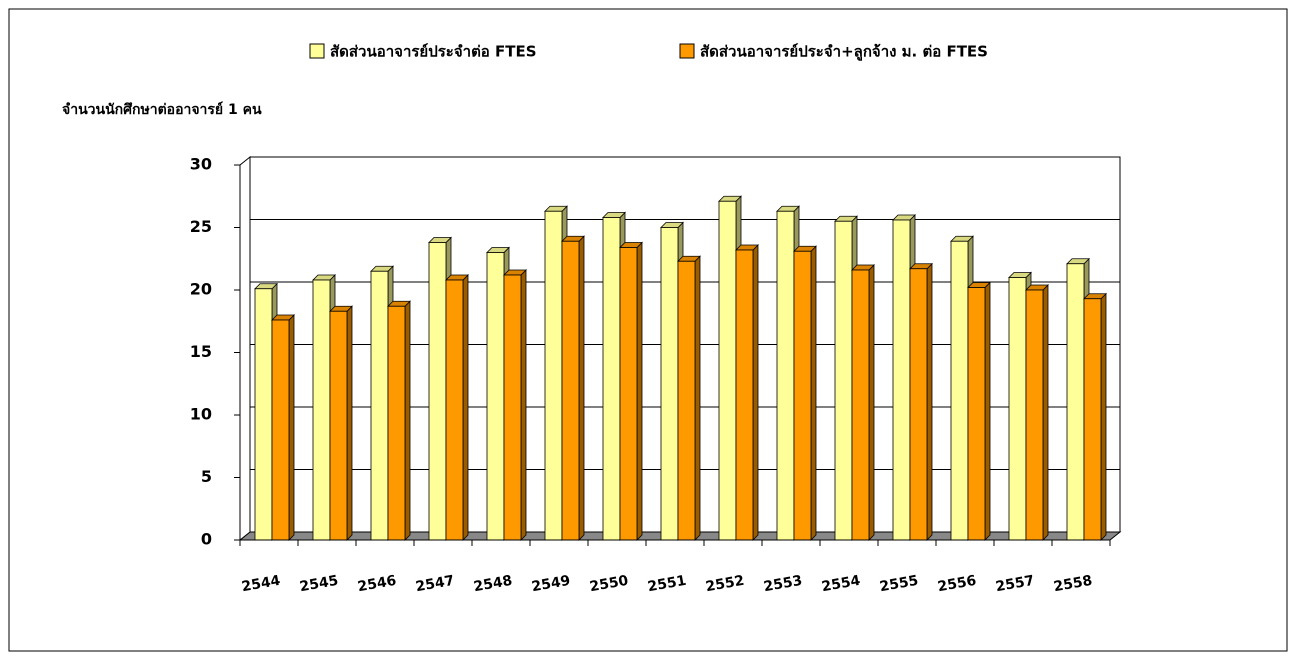 Image resolution: width=1297 pixels, height=660 pixels. What do you see at coordinates (666, 584) in the screenshot?
I see `x-tick-label: 2551` at bounding box center [666, 584].